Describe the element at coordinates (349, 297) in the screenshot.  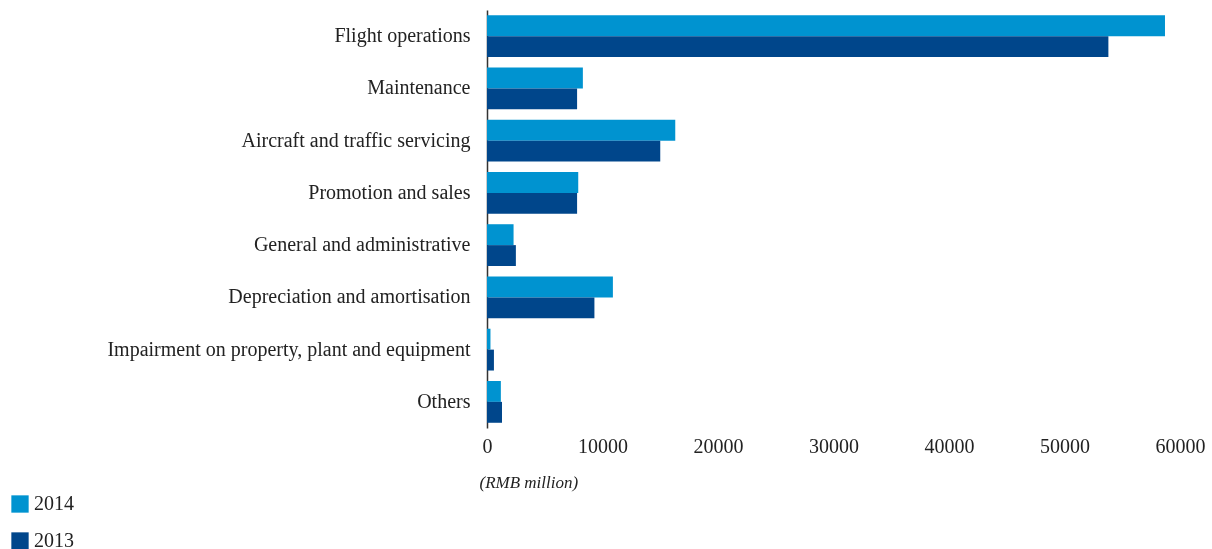
I see `y-tick-label: Depreciation and amortisation` at that location.